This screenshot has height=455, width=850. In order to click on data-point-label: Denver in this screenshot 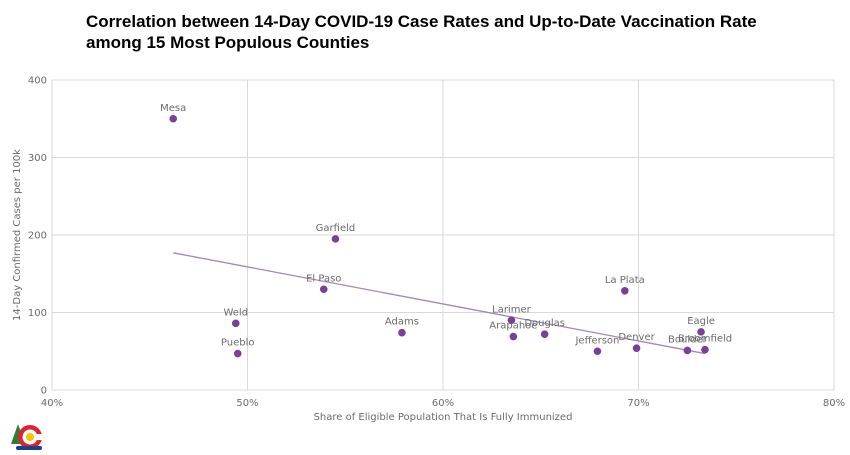, I will do `click(636, 337)`.